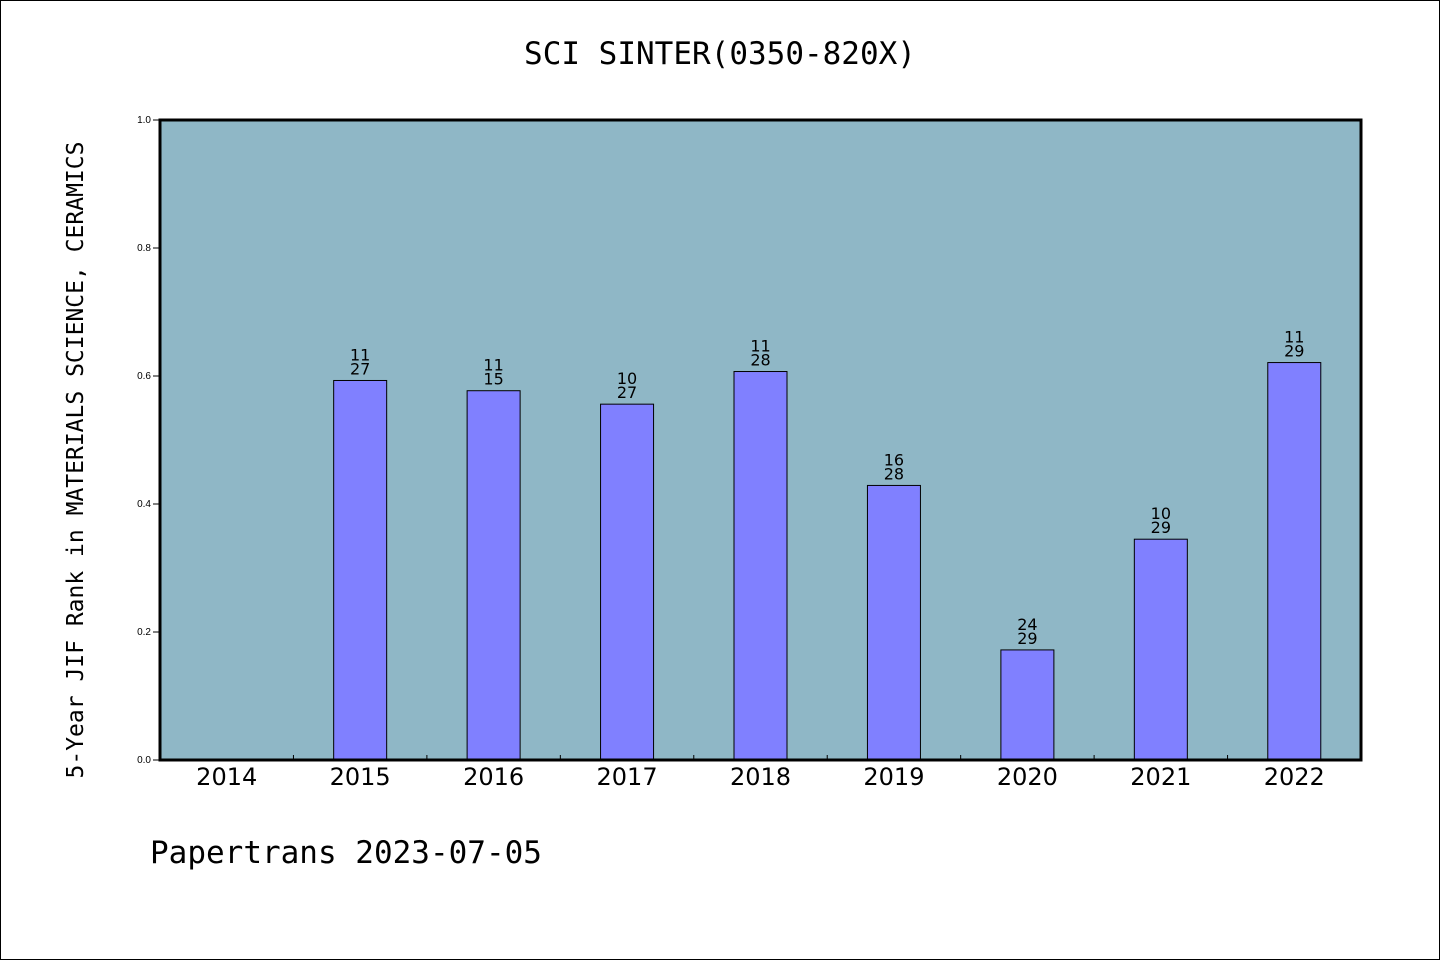 The width and height of the screenshot is (1440, 960). Describe the element at coordinates (360, 777) in the screenshot. I see `x-tick-label-2015: 2015` at that location.